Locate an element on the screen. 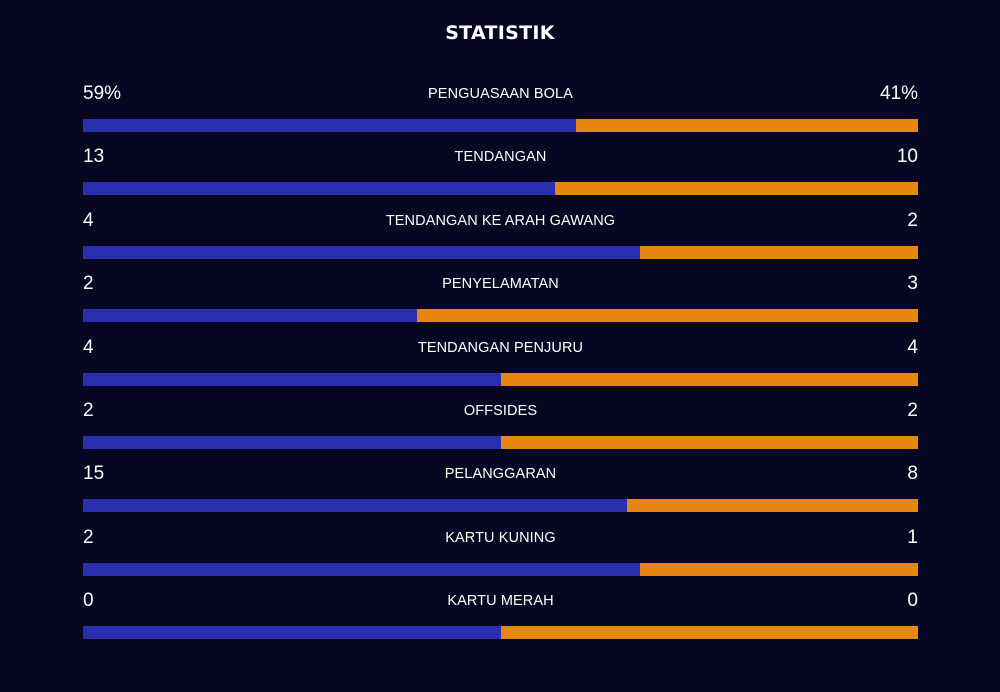 Image resolution: width=1000 pixels, height=692 pixels. stat-label: TENDANGAN is located at coordinates (500, 157).